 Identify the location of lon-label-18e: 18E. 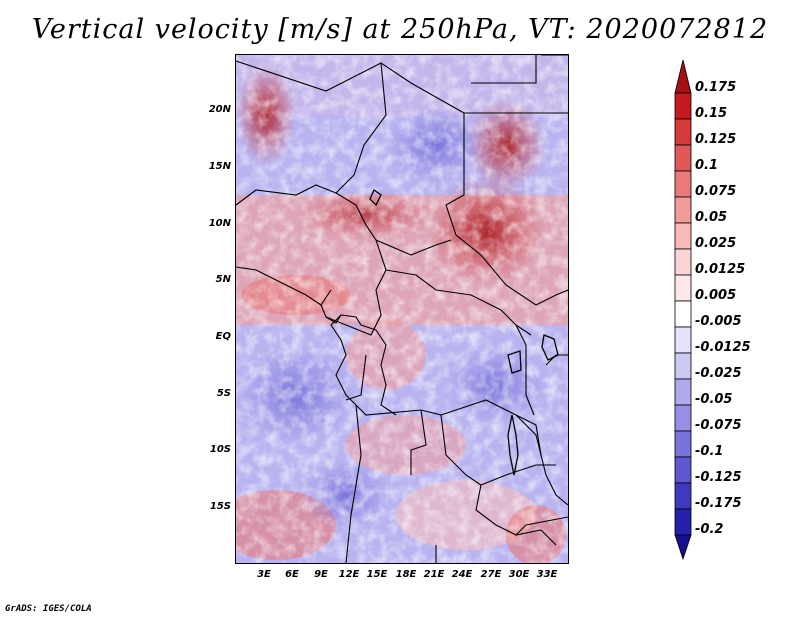
(406, 574).